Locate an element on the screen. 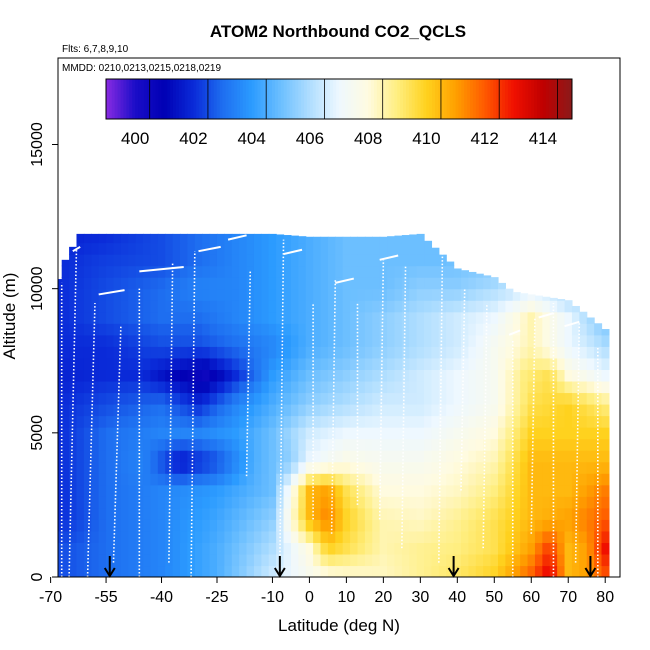 Image resolution: width=650 pixels, height=650 pixels. arrow-head is located at coordinates (109, 572).